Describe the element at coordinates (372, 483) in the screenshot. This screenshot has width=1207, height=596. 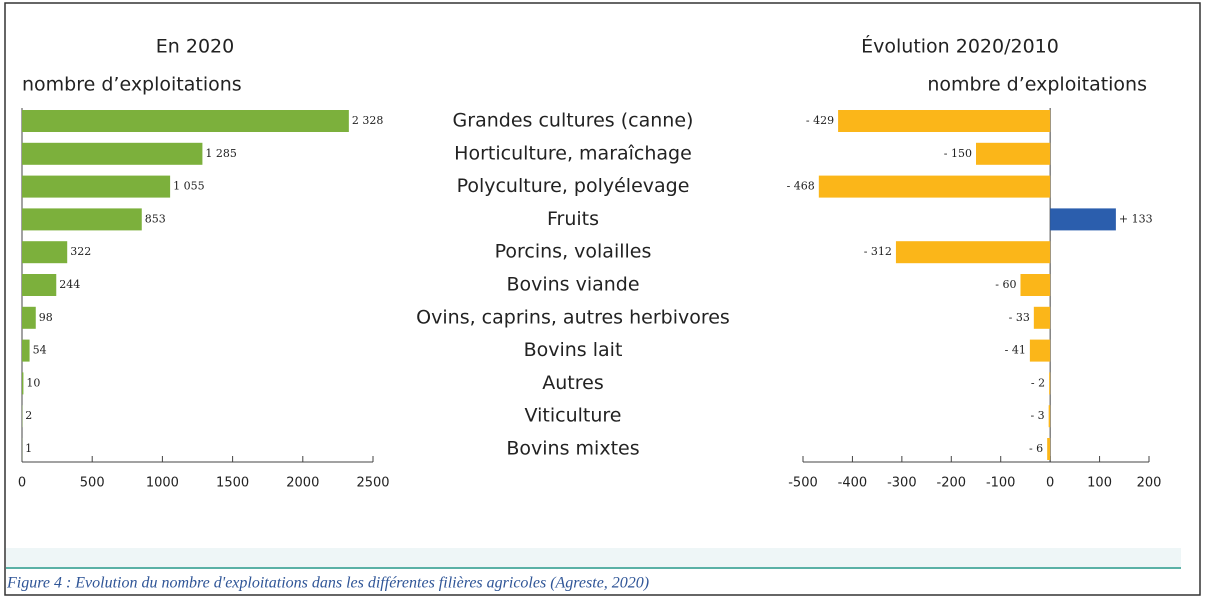
I see `x-tick-label: 2500` at that location.